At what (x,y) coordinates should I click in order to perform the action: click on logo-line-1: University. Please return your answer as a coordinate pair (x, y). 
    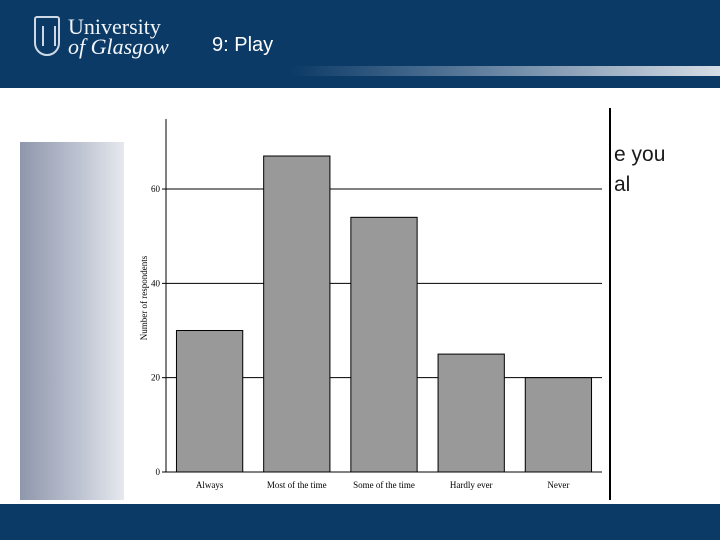
    Looking at the image, I should click on (114, 26).